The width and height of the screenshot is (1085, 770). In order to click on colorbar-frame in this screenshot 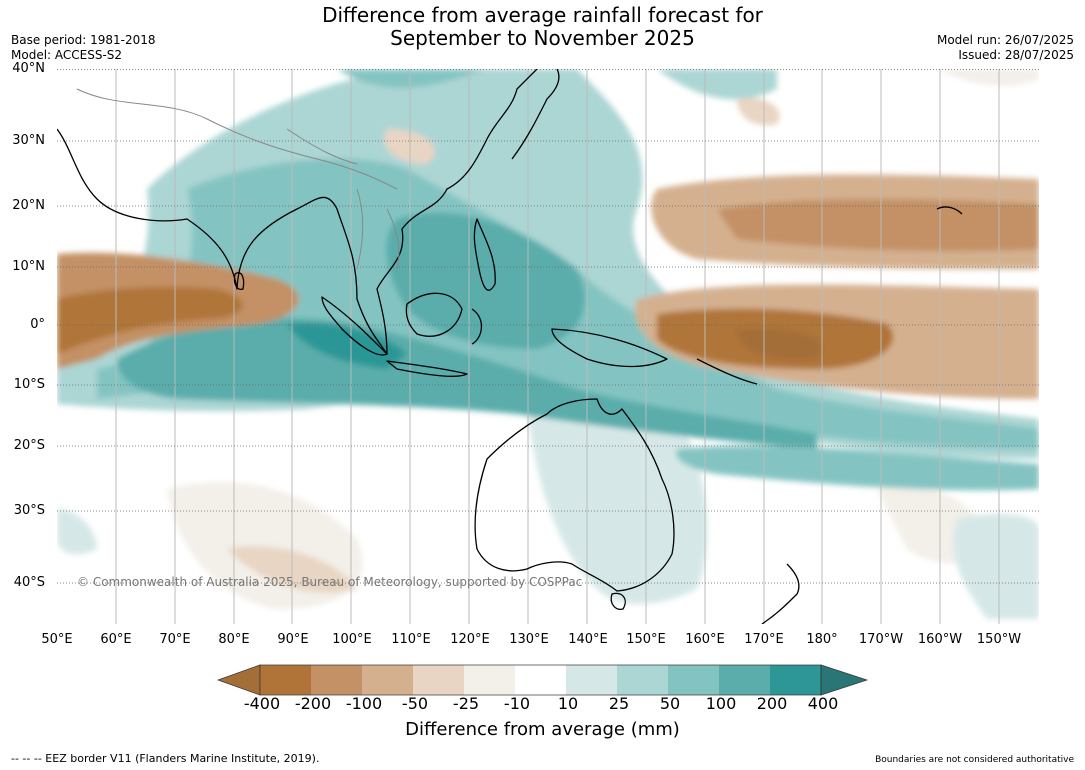, I will do `click(540, 680)`.